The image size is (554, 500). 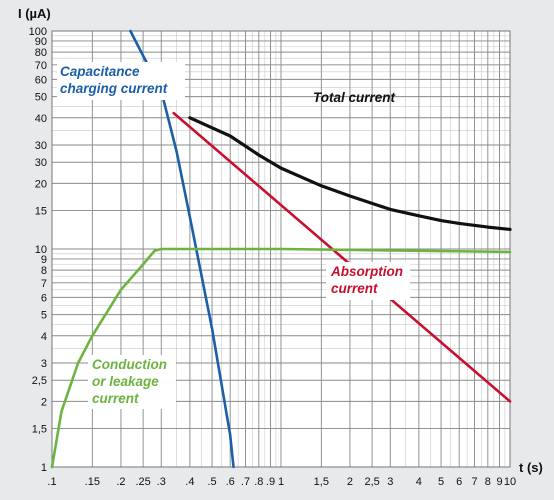 I want to click on y-tick-label: 15, so click(x=41, y=212).